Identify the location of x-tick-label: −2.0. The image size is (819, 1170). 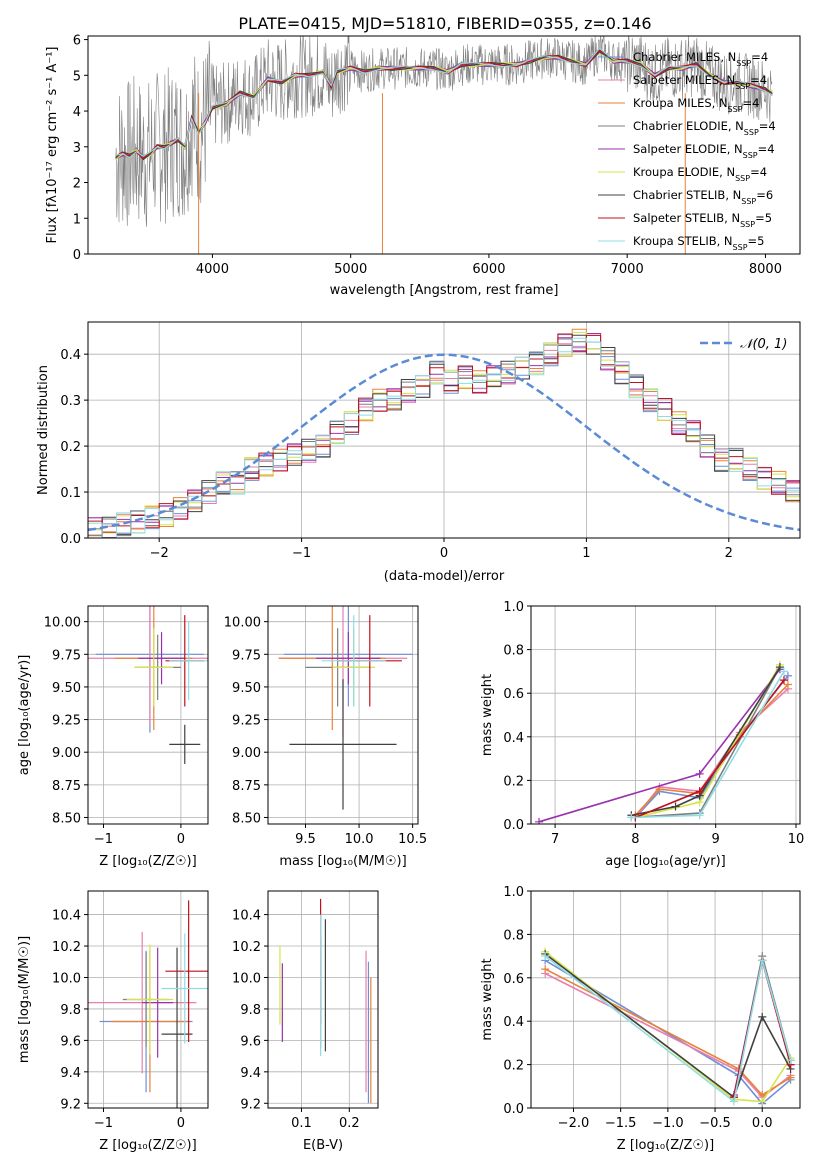
(574, 1123).